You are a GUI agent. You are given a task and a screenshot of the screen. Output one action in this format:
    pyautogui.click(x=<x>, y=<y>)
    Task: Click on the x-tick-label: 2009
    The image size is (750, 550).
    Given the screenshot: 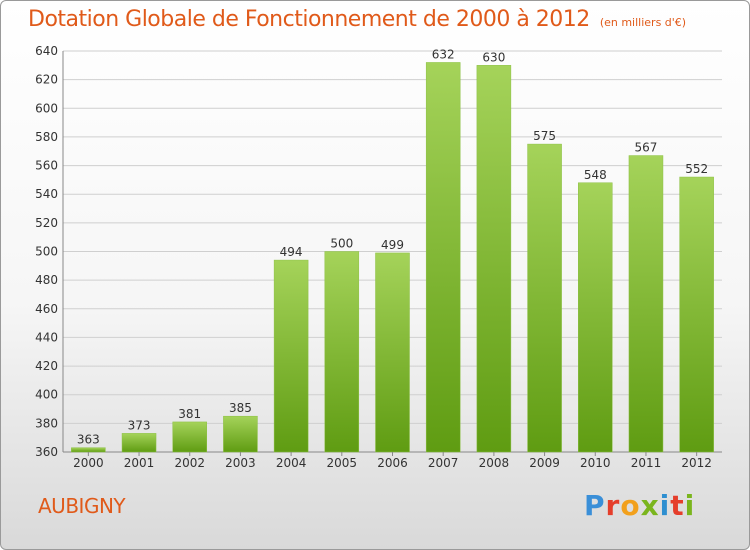 What is the action you would take?
    pyautogui.click(x=544, y=463)
    